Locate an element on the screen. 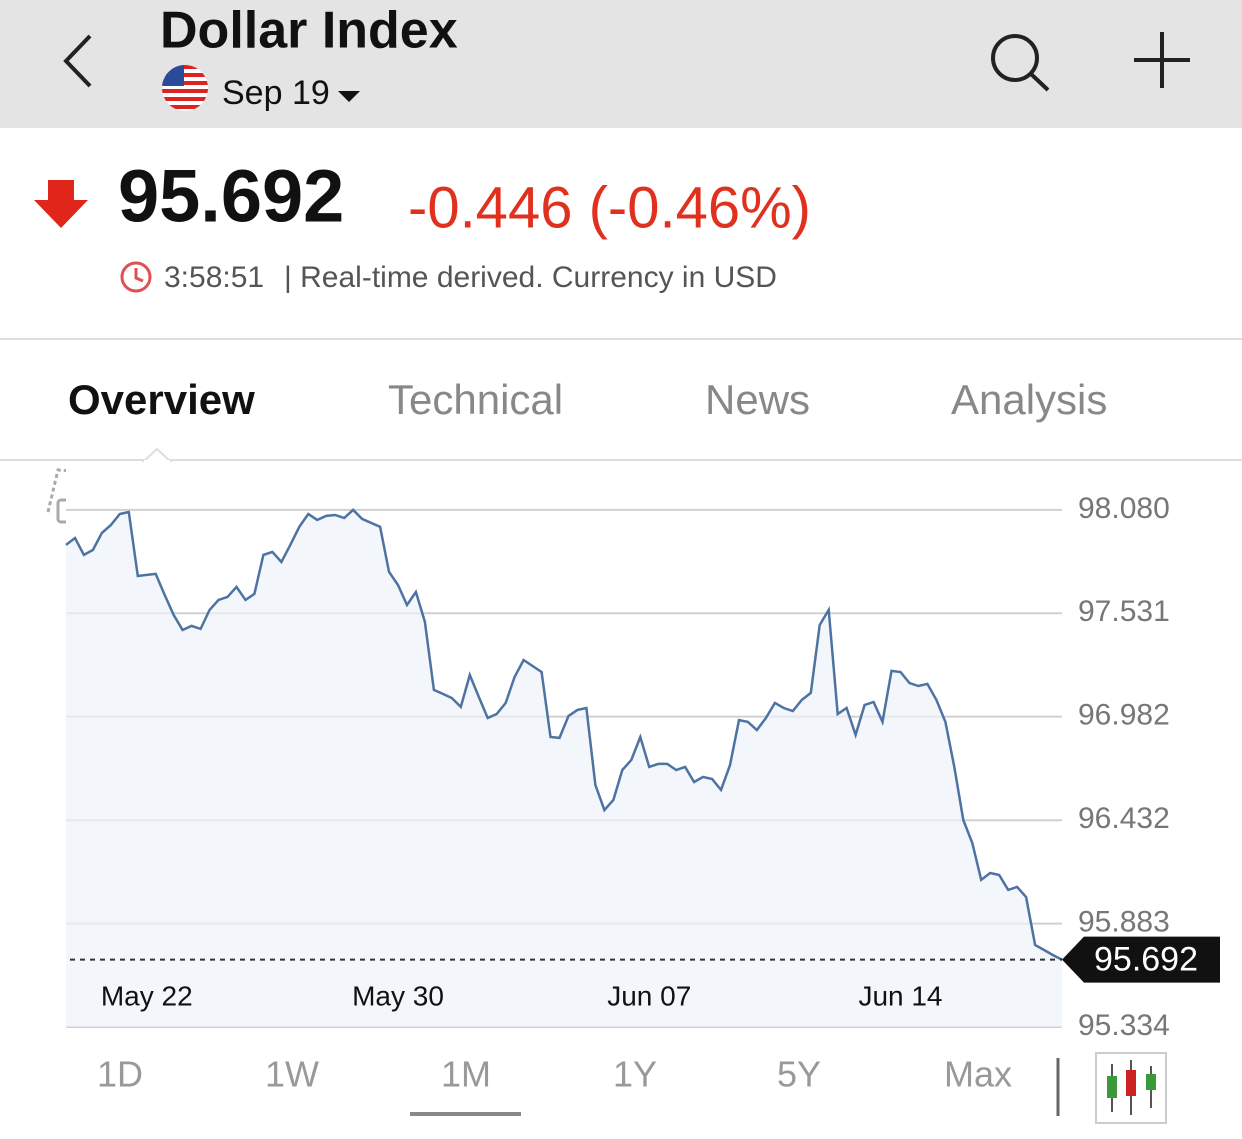 Image resolution: width=1242 pixels, height=1139 pixels. tab: News is located at coordinates (757, 399).